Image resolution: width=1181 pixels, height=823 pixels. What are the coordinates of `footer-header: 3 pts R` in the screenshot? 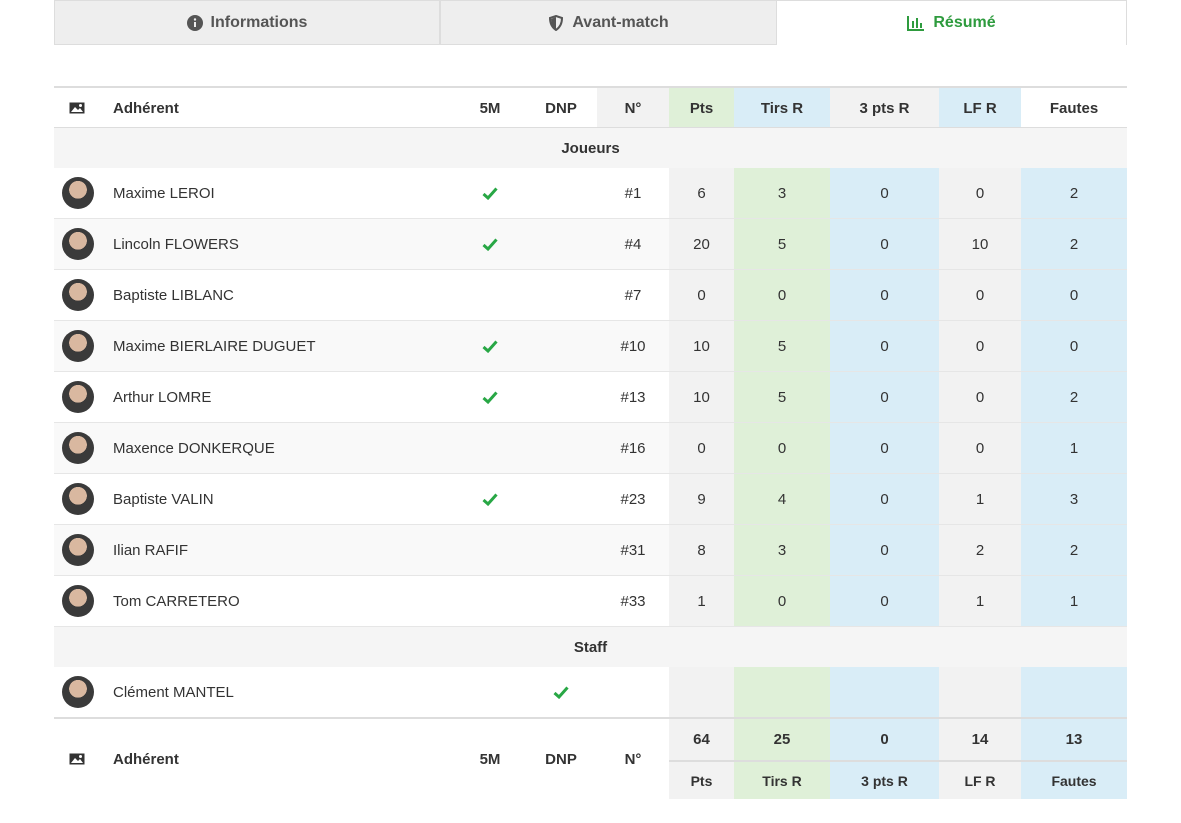 It's located at (884, 780).